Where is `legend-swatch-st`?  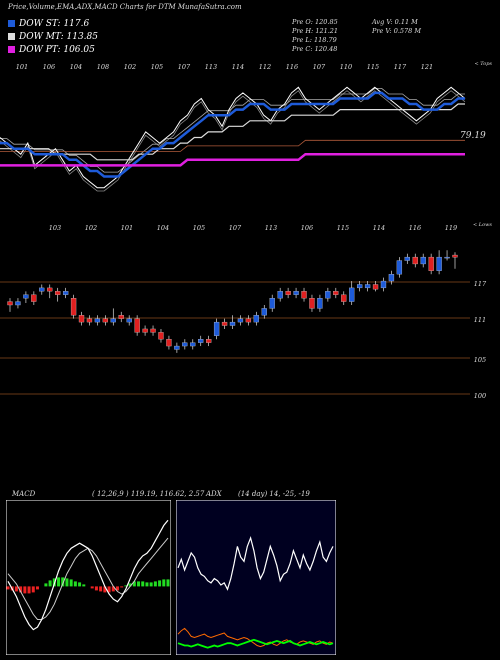 legend-swatch-st is located at coordinates (11, 23).